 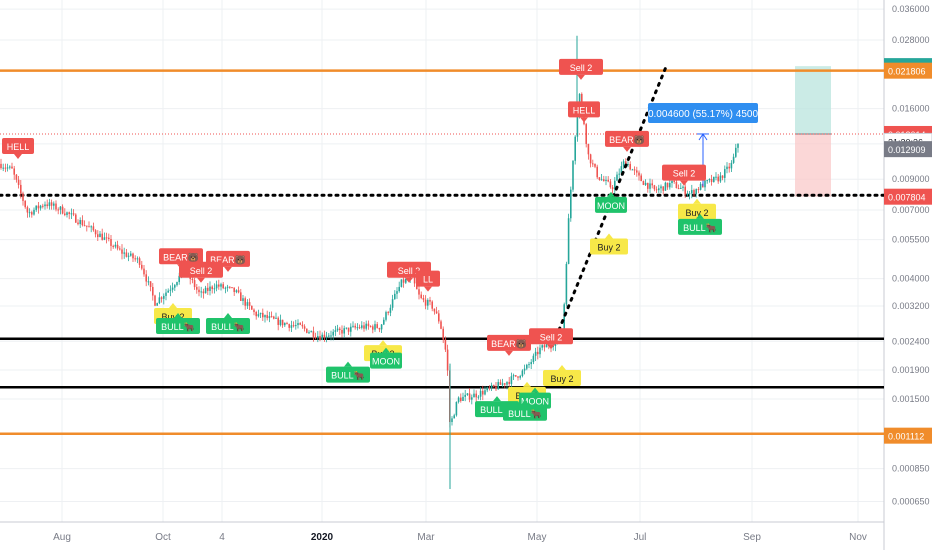 What do you see at coordinates (525, 414) in the screenshot?
I see `signal-label-18: BULL🐂` at bounding box center [525, 414].